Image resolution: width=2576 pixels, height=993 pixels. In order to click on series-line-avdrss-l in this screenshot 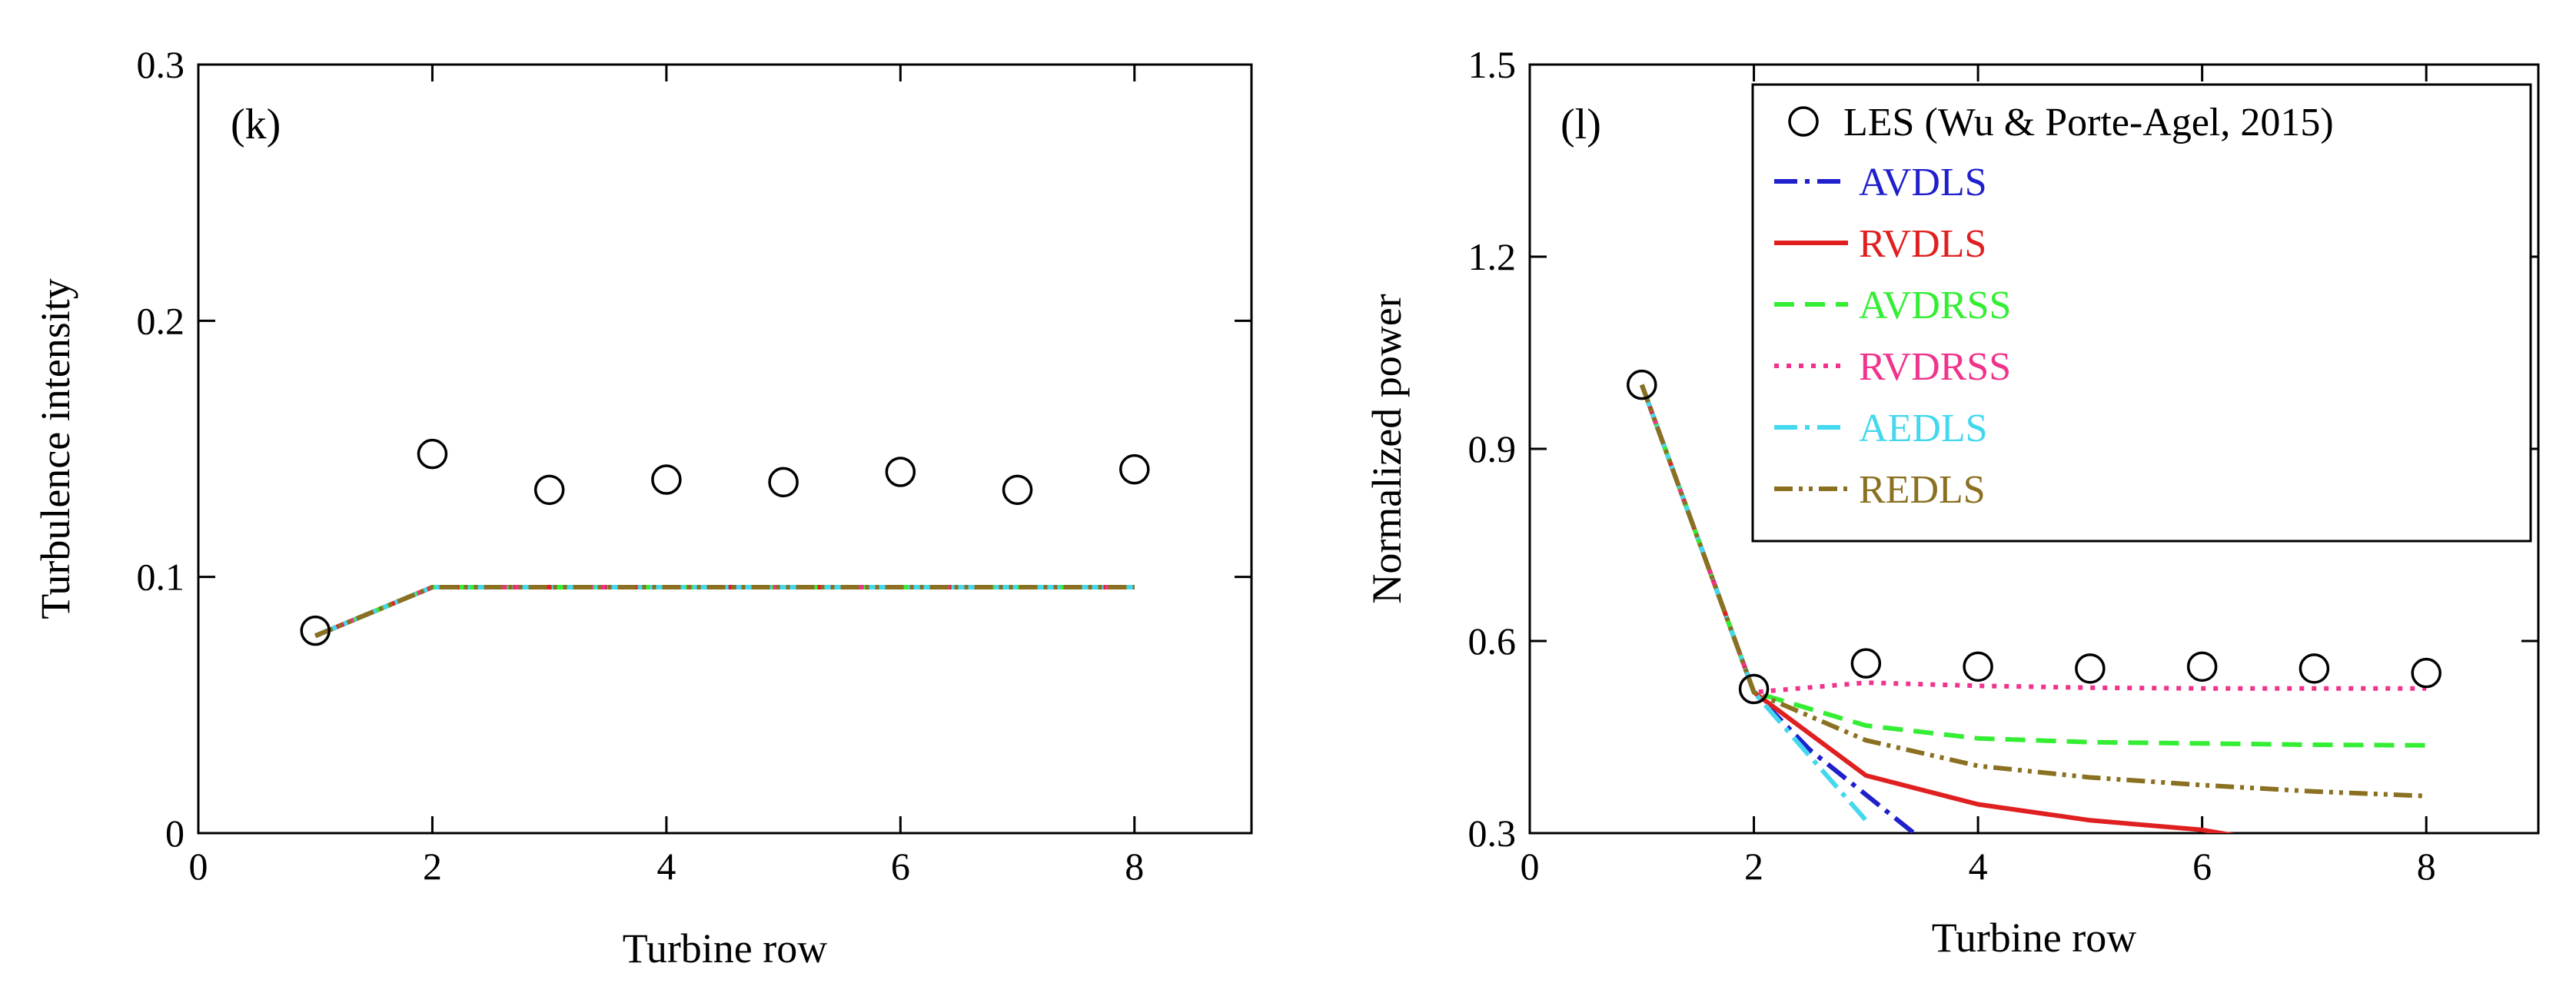, I will do `click(2033, 566)`.